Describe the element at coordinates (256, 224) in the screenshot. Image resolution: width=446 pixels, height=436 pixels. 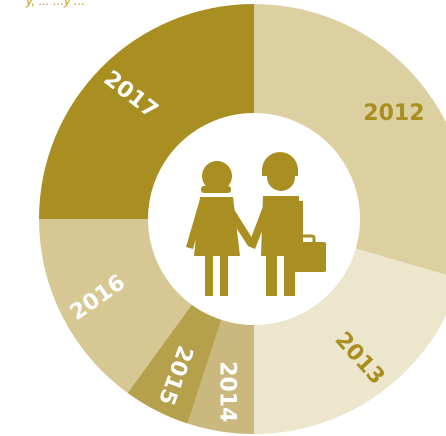
I see `couple-icon` at that location.